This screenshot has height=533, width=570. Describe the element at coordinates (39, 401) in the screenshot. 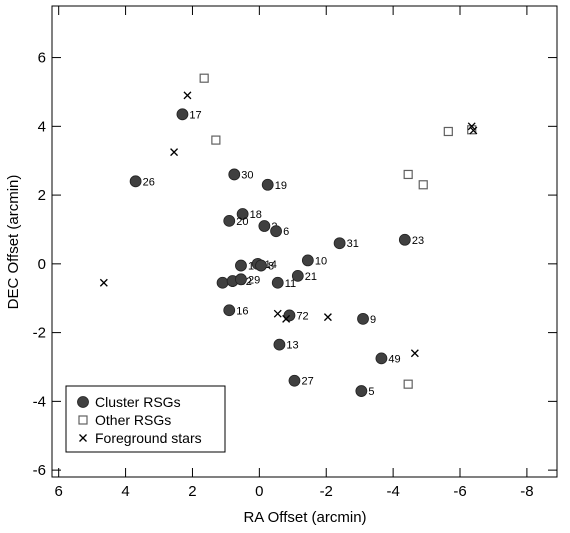

I see `y-tick-label: -4` at that location.